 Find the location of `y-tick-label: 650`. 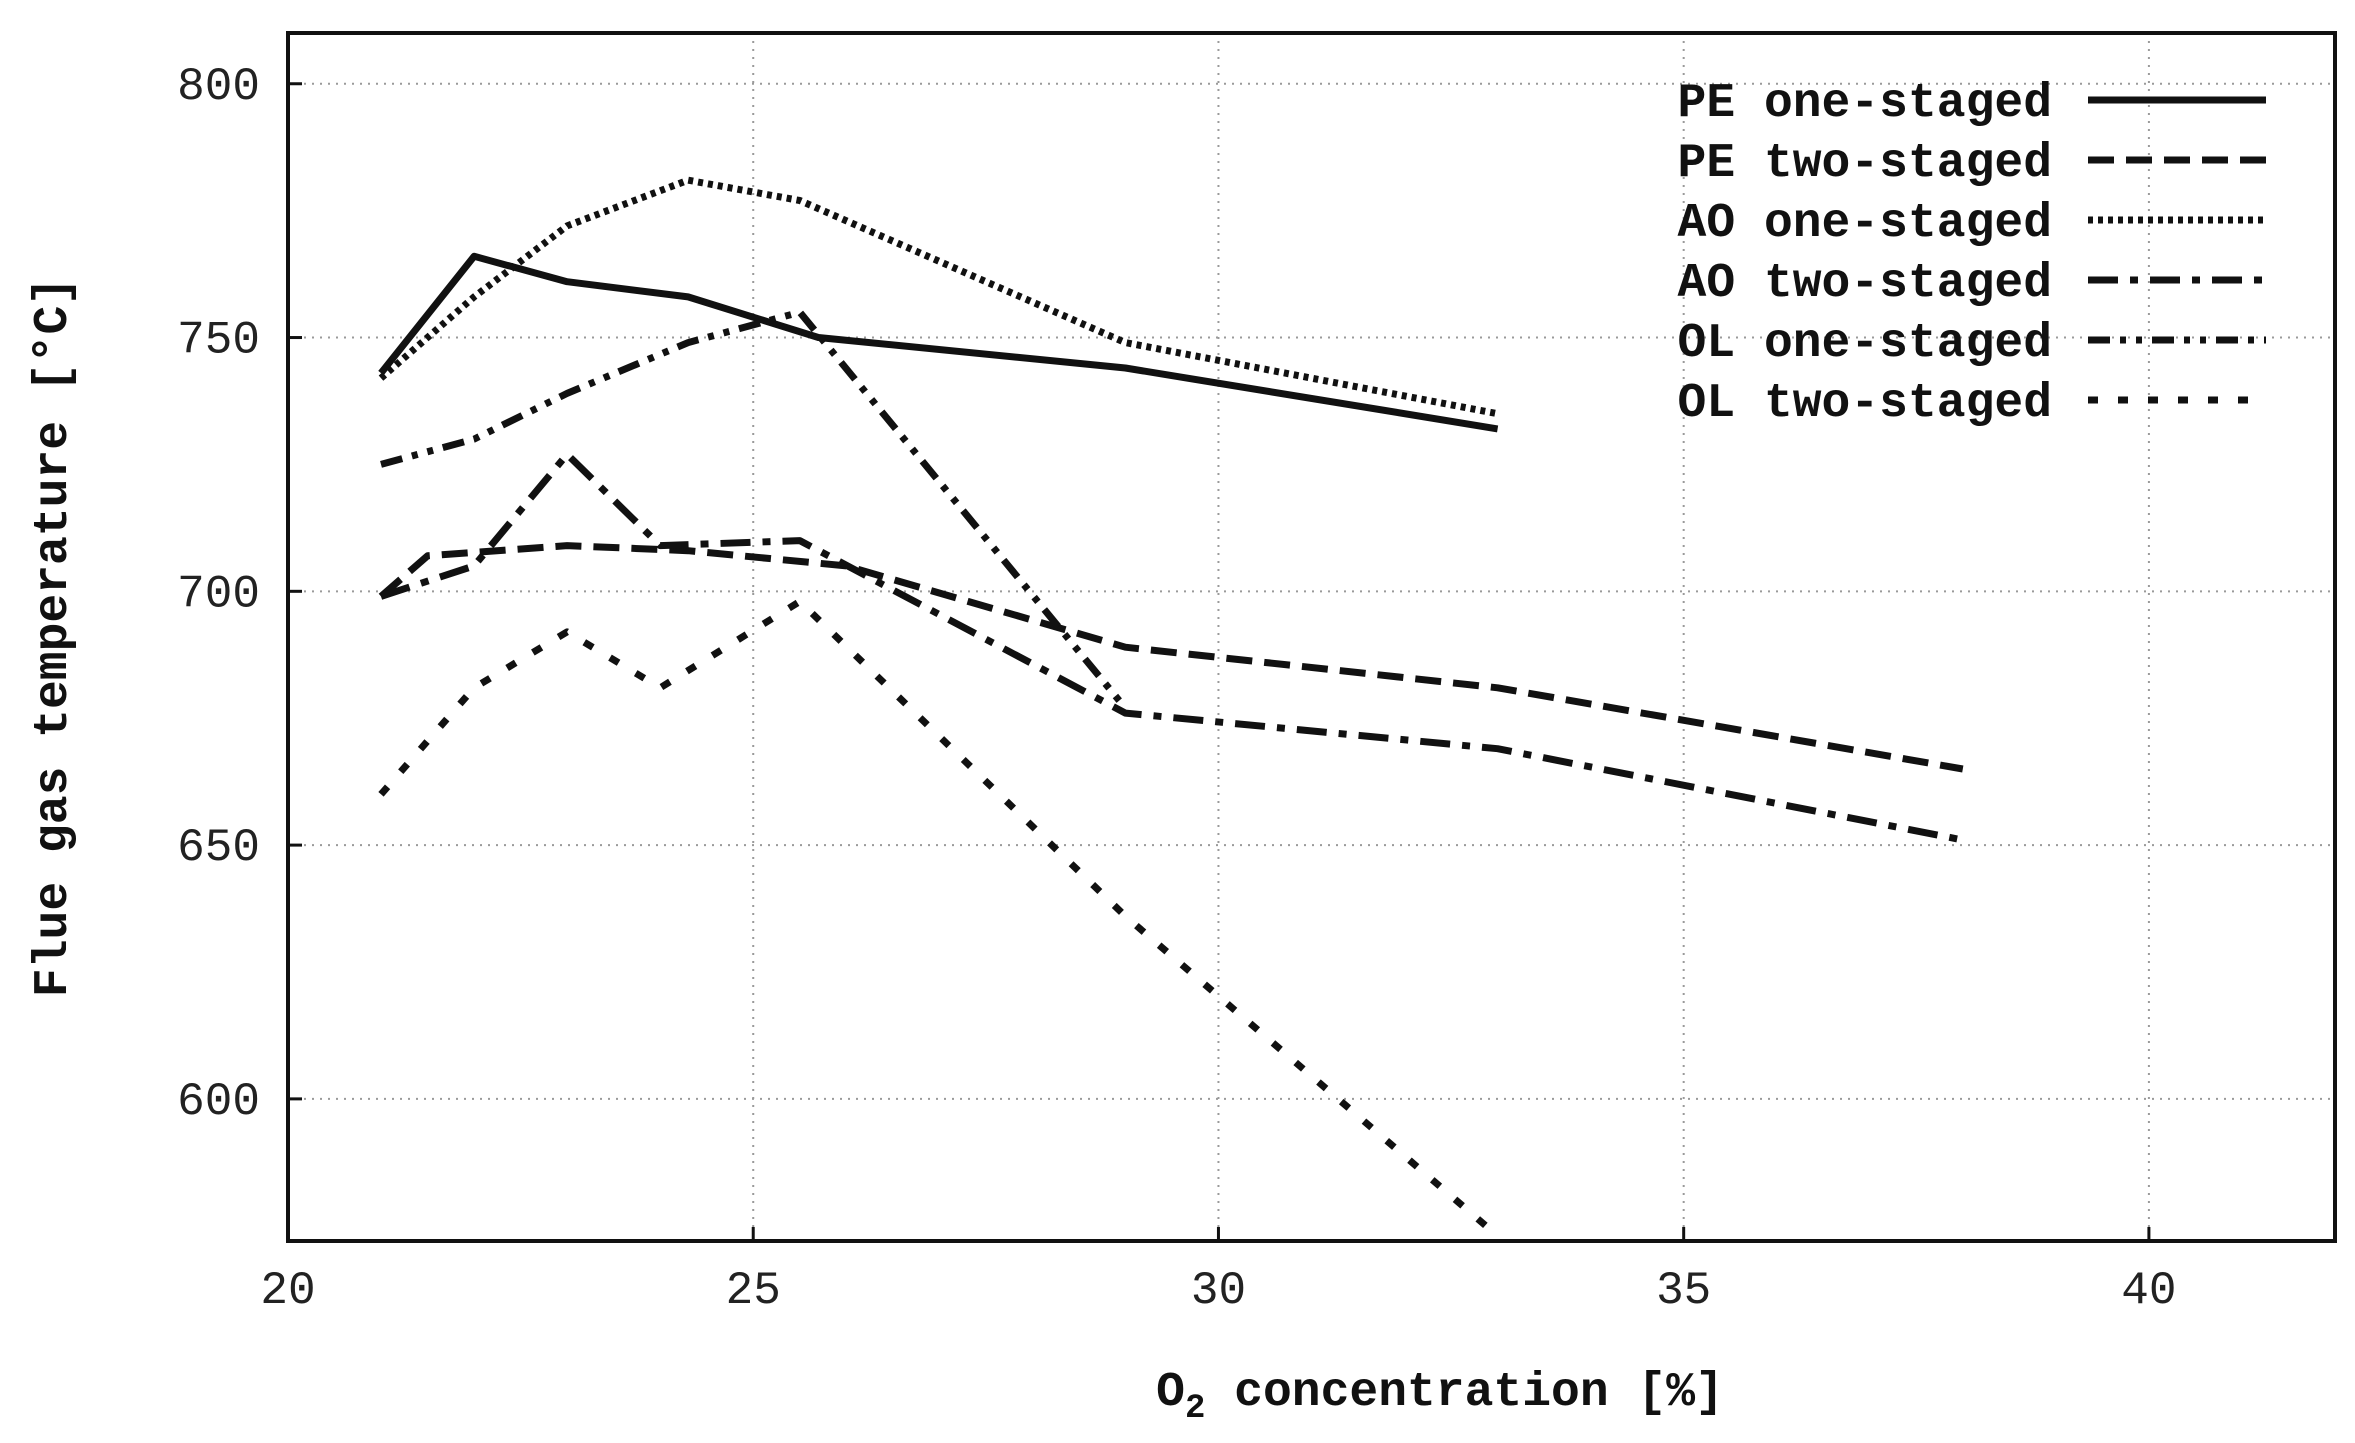

y-tick-label: 650 is located at coordinates (218, 848).